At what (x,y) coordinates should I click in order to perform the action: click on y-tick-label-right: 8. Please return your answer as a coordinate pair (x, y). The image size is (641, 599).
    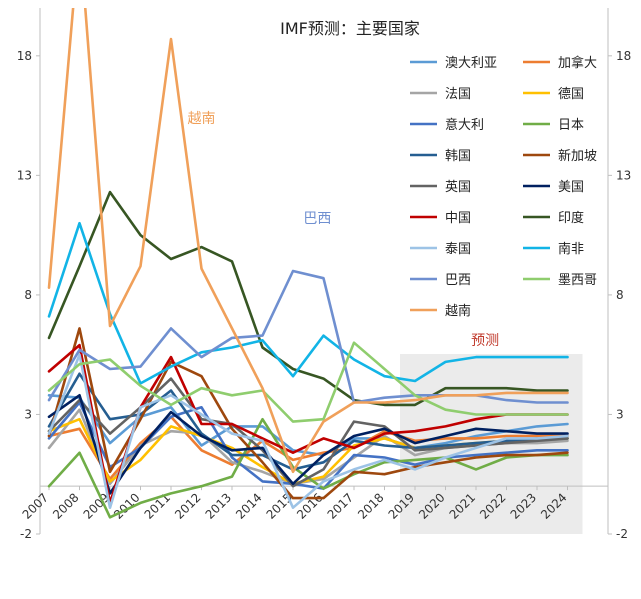
    Looking at the image, I should click on (620, 295).